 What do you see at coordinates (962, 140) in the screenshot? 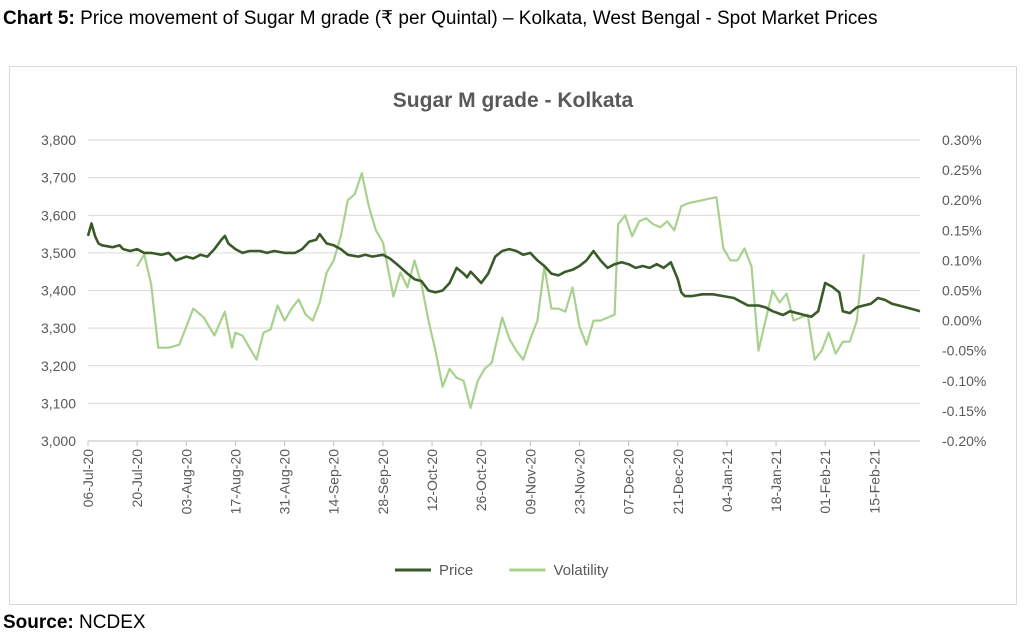
I see `y2-tick-label: 0.30%` at bounding box center [962, 140].